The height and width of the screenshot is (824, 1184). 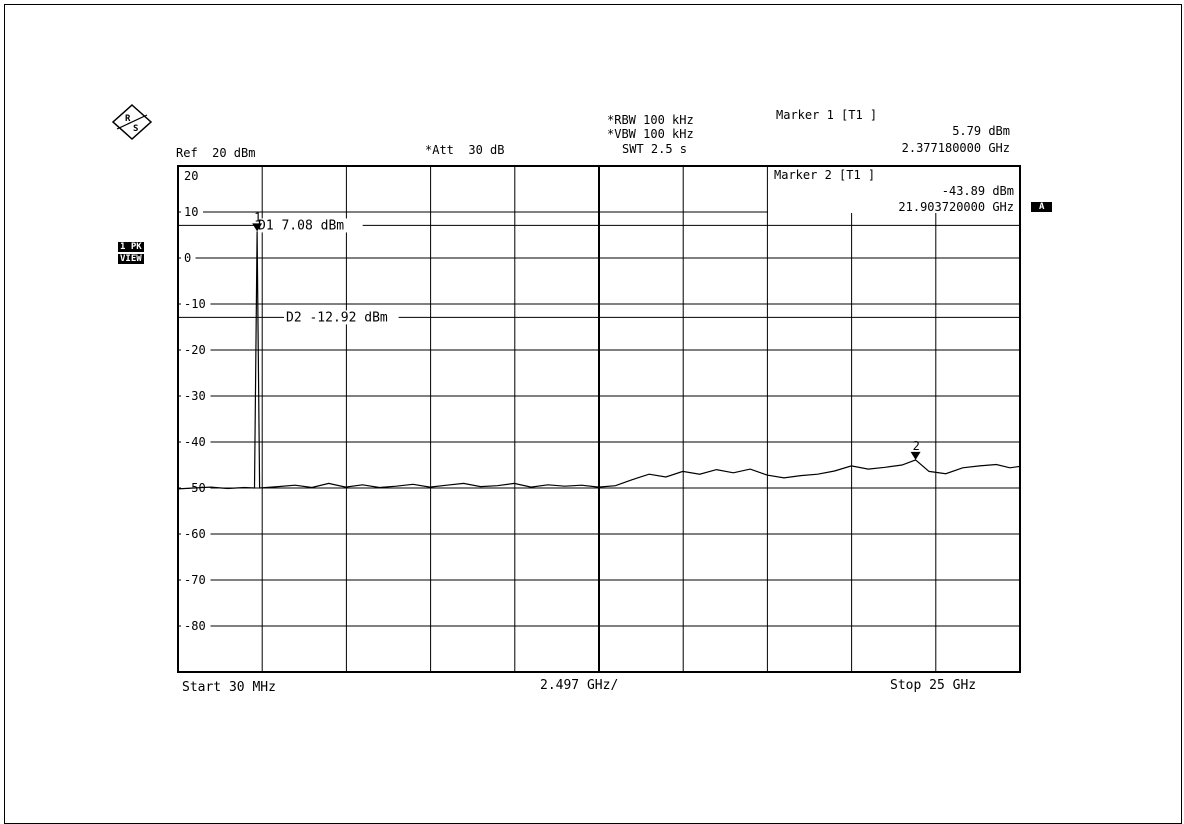 What do you see at coordinates (132, 122) in the screenshot?
I see `rs-logo: R S` at bounding box center [132, 122].